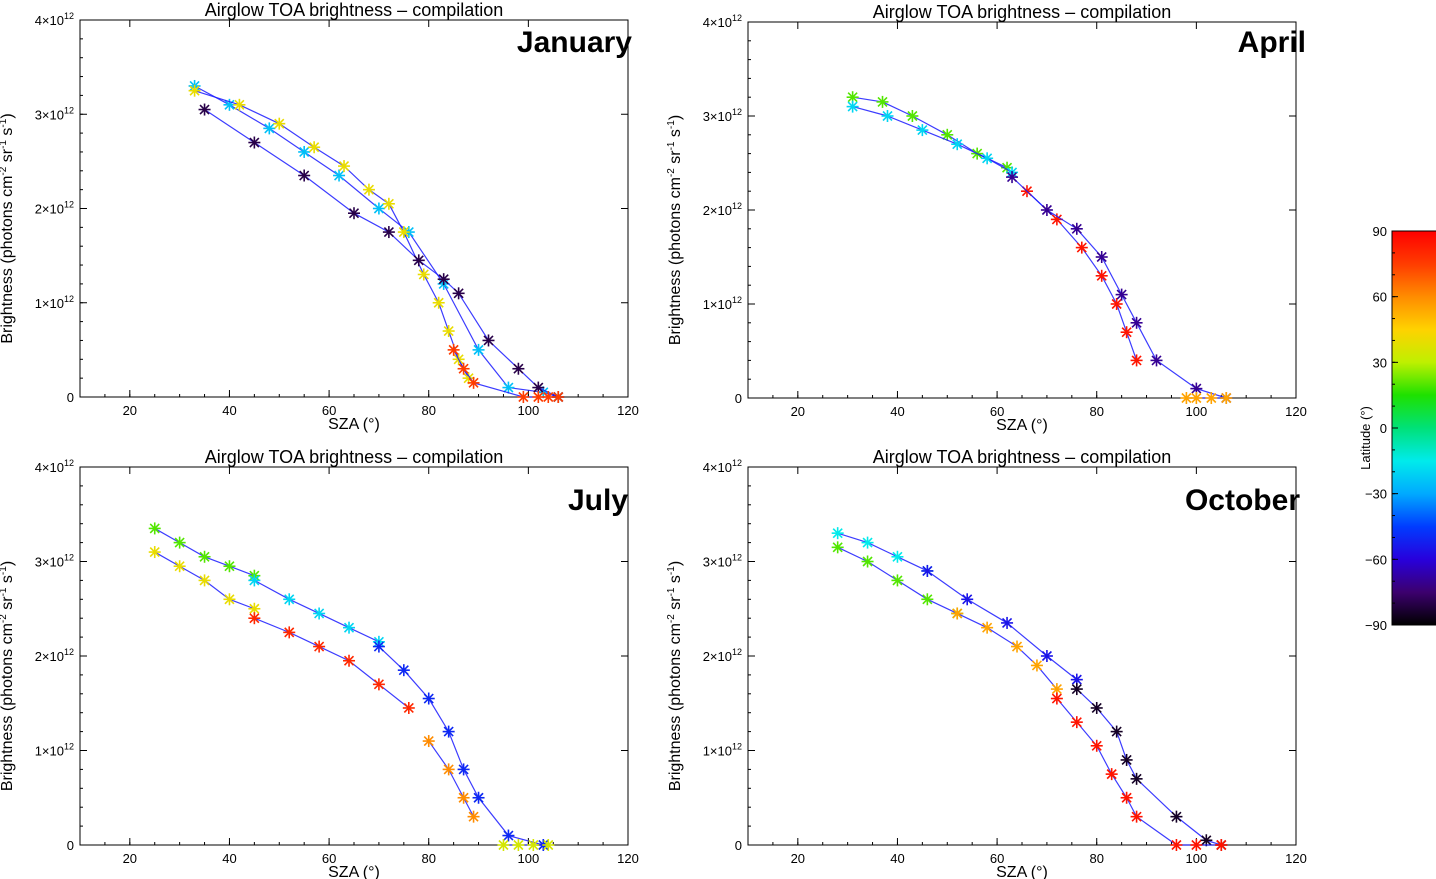 The image size is (1436, 879). What do you see at coordinates (1380, 362) in the screenshot?
I see `colorbar-tick-label: 30` at bounding box center [1380, 362].